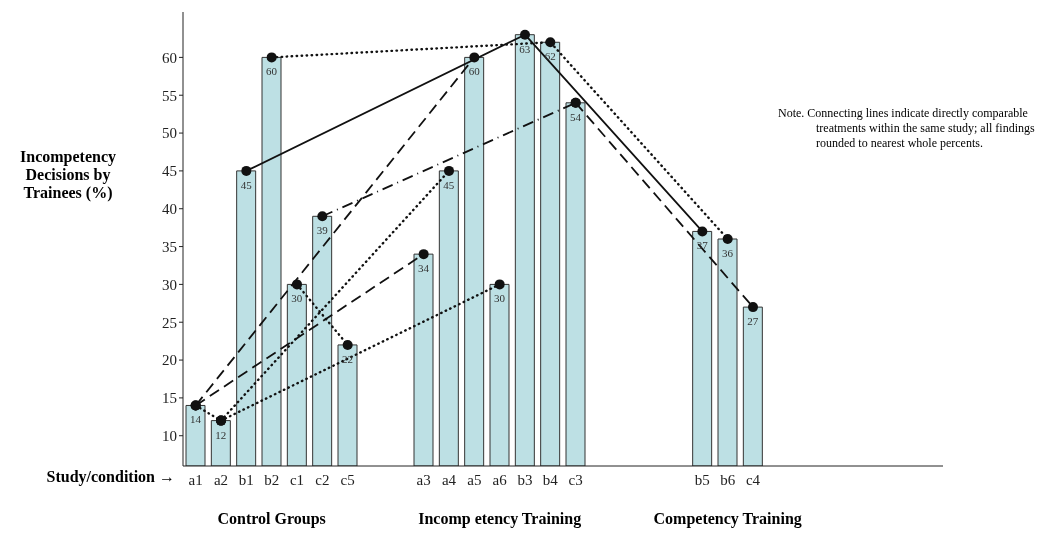 The height and width of the screenshot is (542, 1039). I want to click on data-label: 62, so click(550, 56).